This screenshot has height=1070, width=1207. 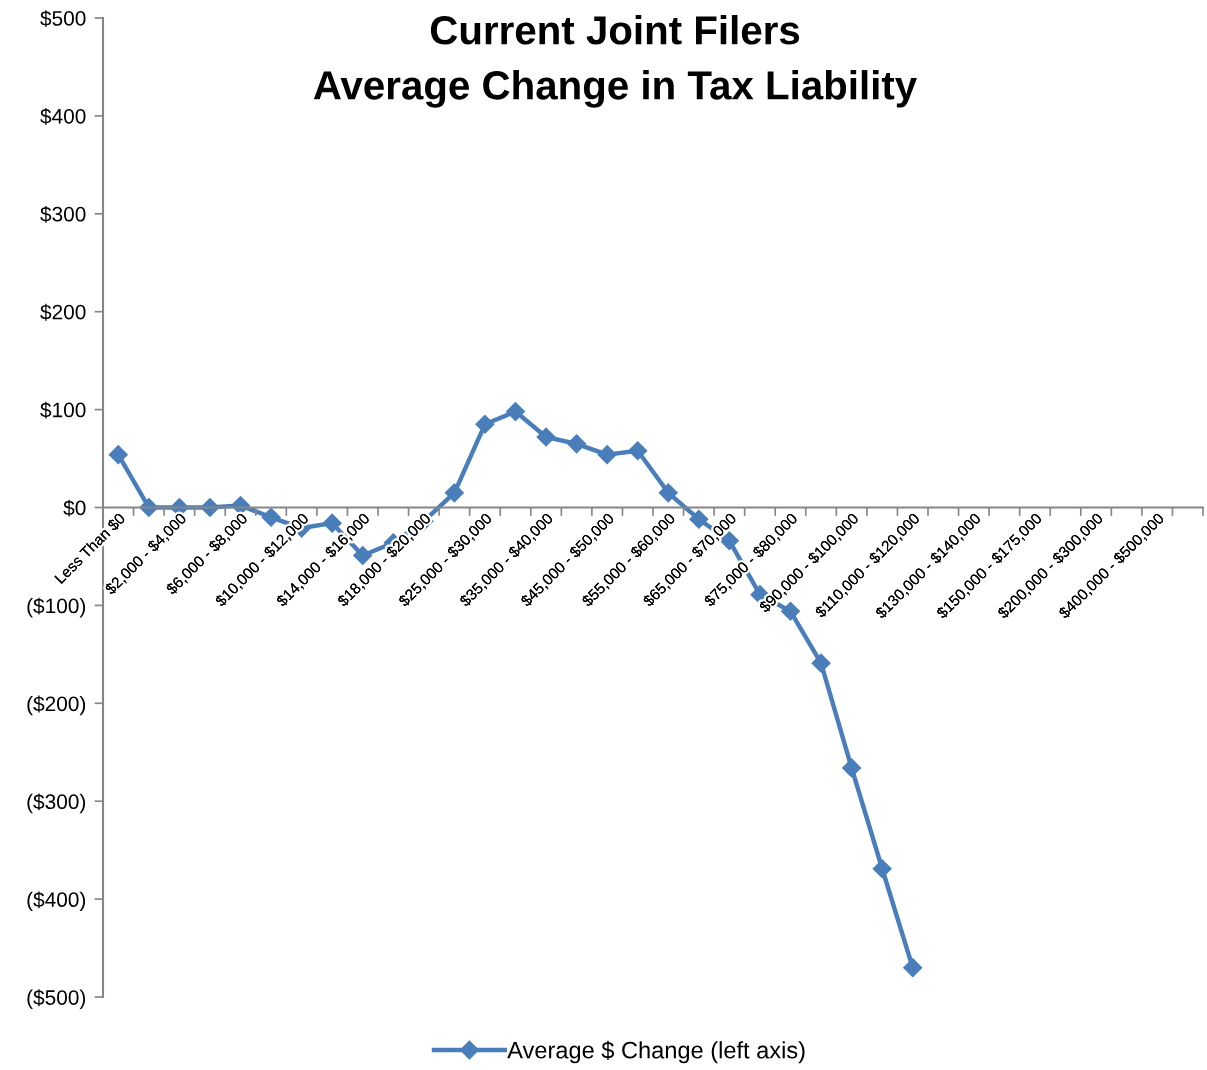 I want to click on y-tick-label: $100, so click(x=63, y=410).